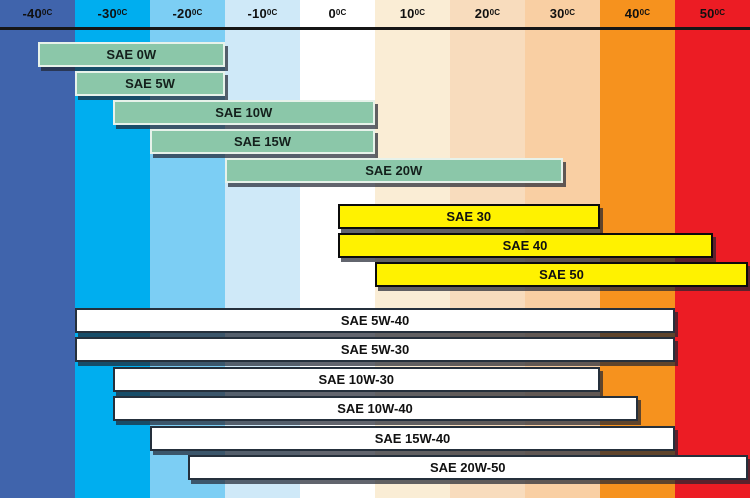 This screenshot has height=498, width=750. Describe the element at coordinates (37, 249) in the screenshot. I see `temp-band-minus40` at that location.